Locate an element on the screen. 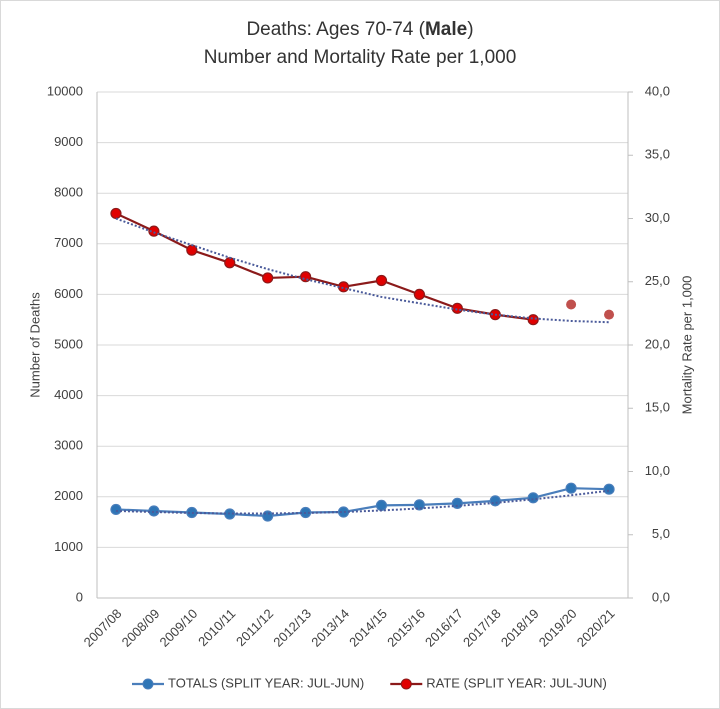 The height and width of the screenshot is (709, 720). y-axis-label: Number of Deaths is located at coordinates (34, 345).